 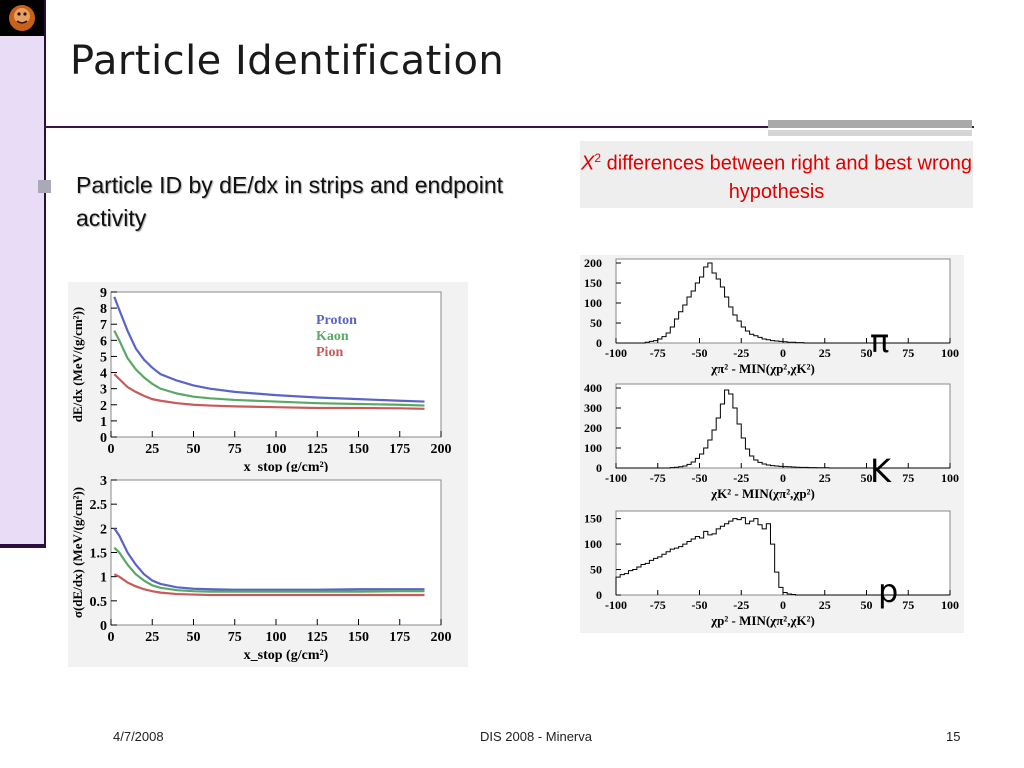 I want to click on pion-label: π, so click(x=880, y=341).